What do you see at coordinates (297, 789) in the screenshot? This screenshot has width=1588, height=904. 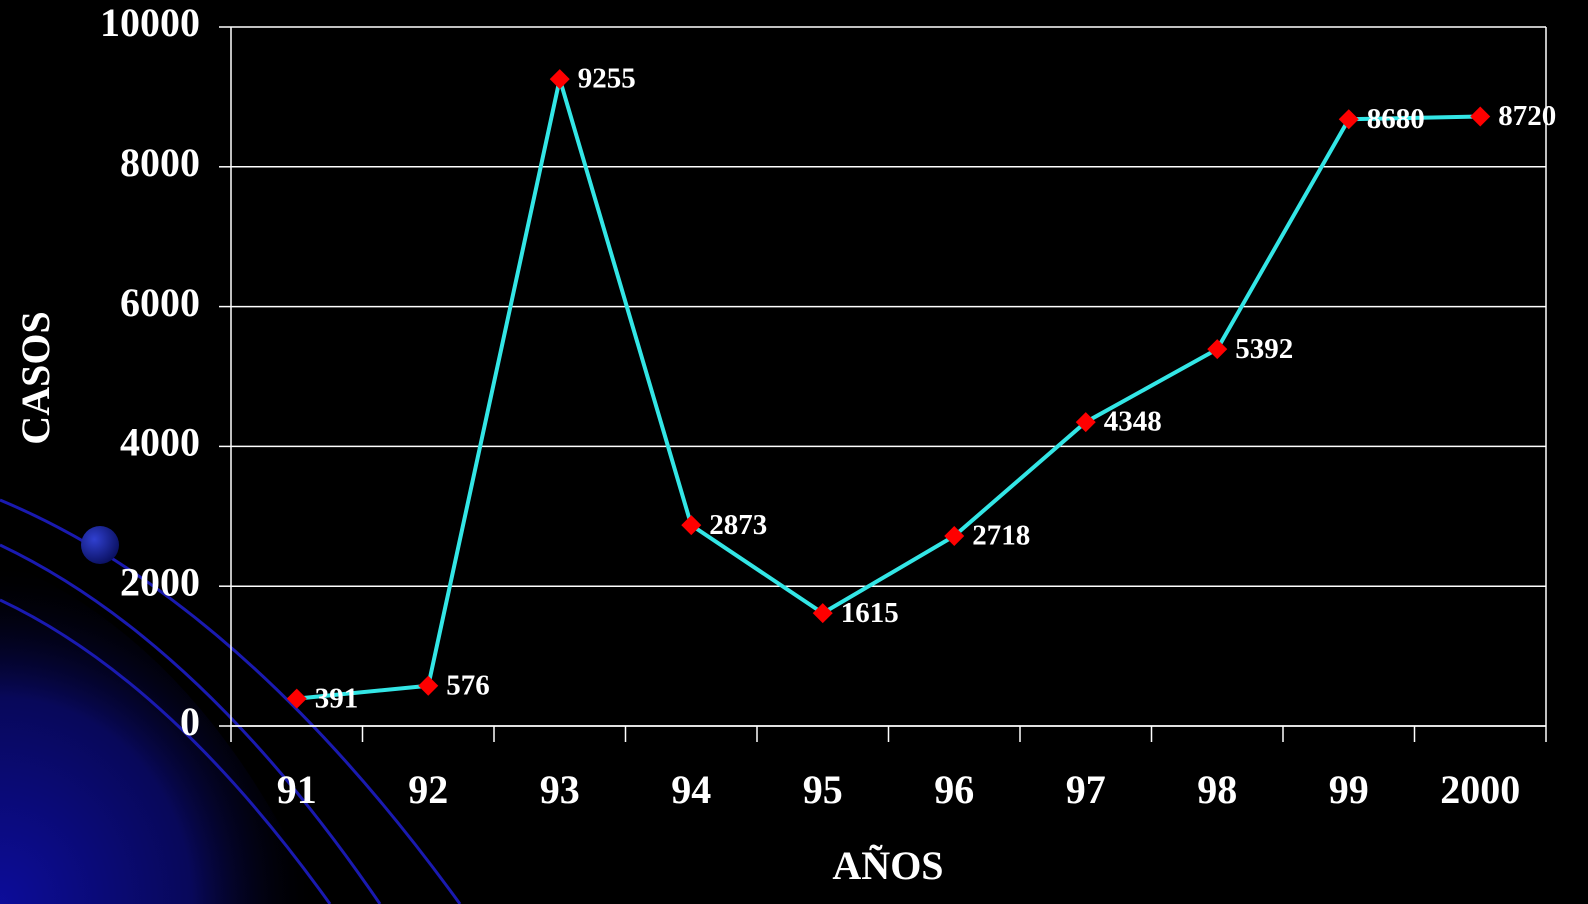 I see `x-tick-label: 91` at bounding box center [297, 789].